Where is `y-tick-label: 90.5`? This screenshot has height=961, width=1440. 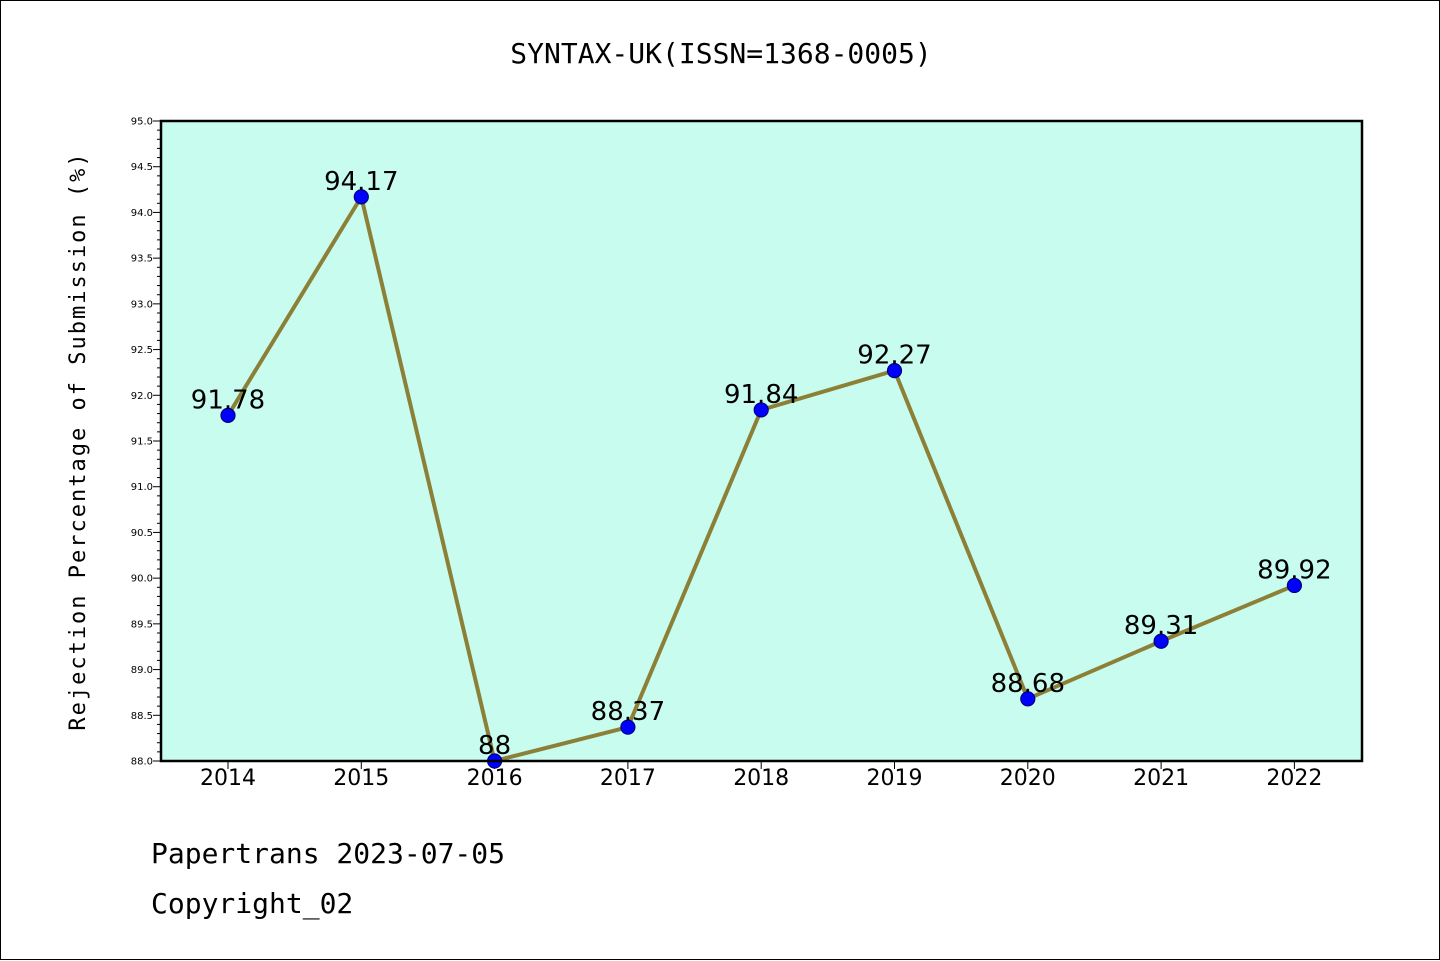
y-tick-label: 90.5 is located at coordinates (142, 533).